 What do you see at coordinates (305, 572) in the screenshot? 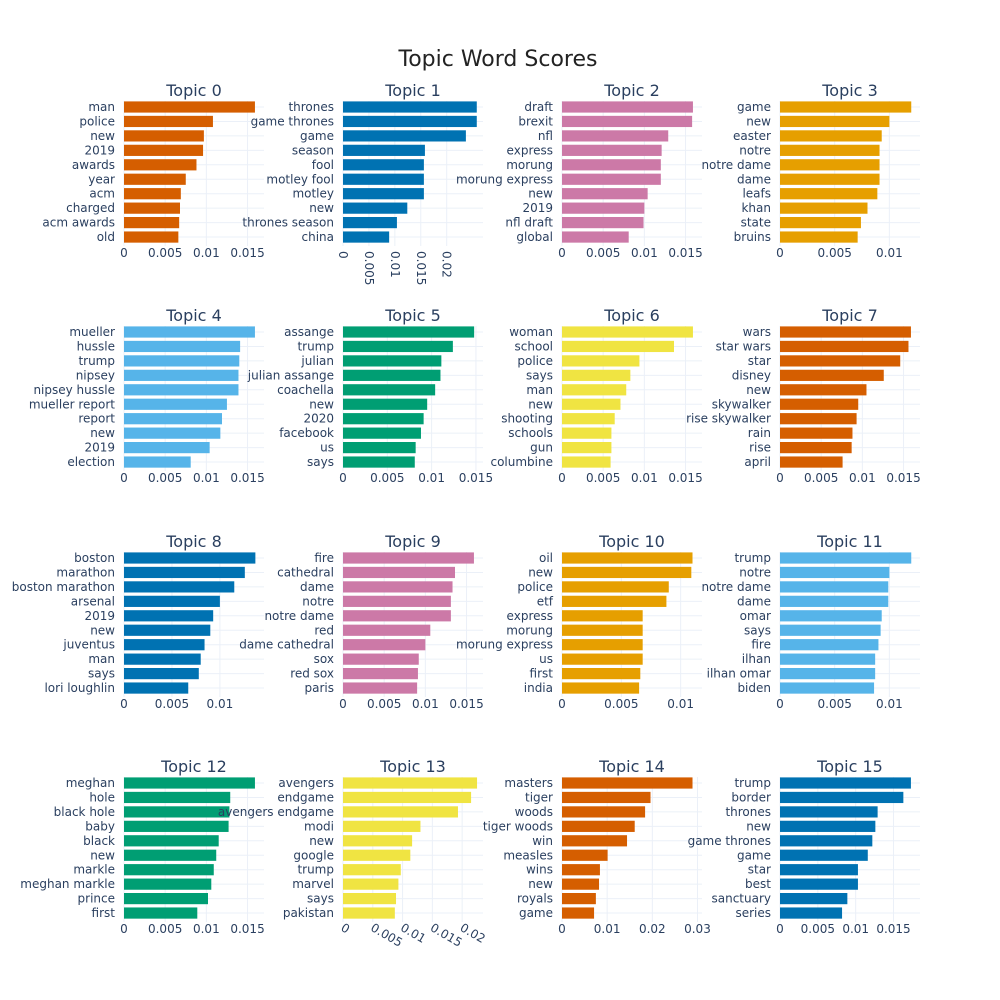
I see `word-label: cathedral` at bounding box center [305, 572].